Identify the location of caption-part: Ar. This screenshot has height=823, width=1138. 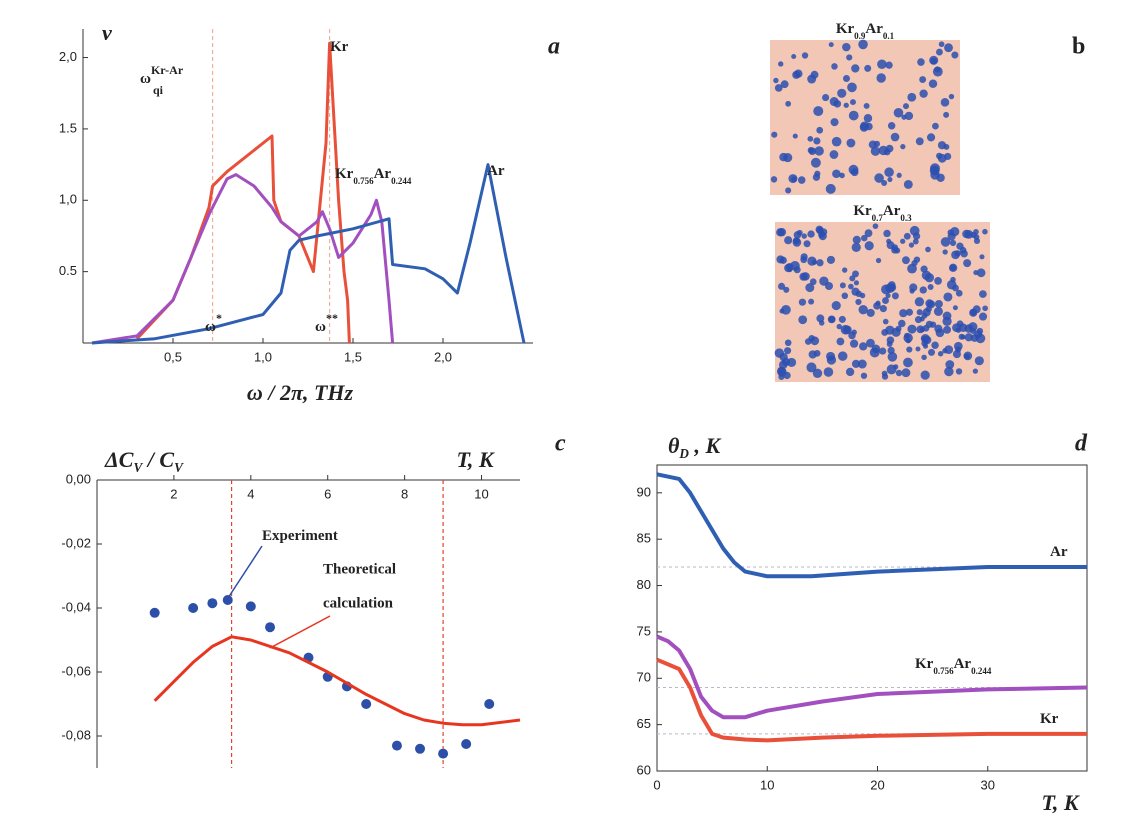
(874, 29).